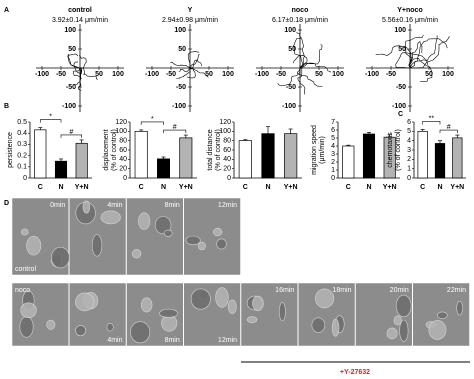 This screenshot has height=379, width=474. I want to click on time-label: 22min, so click(456, 290).